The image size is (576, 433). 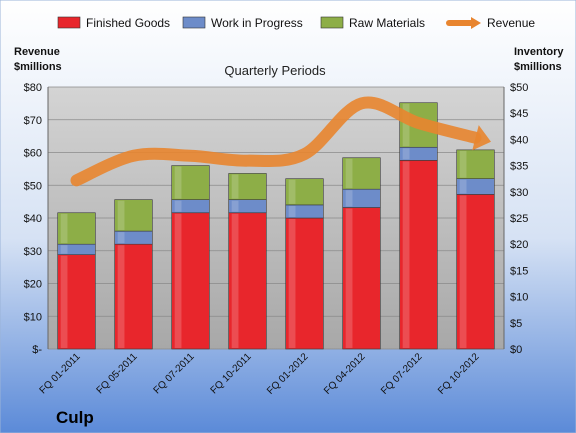 I want to click on right-tick-label: $50, so click(x=519, y=88).